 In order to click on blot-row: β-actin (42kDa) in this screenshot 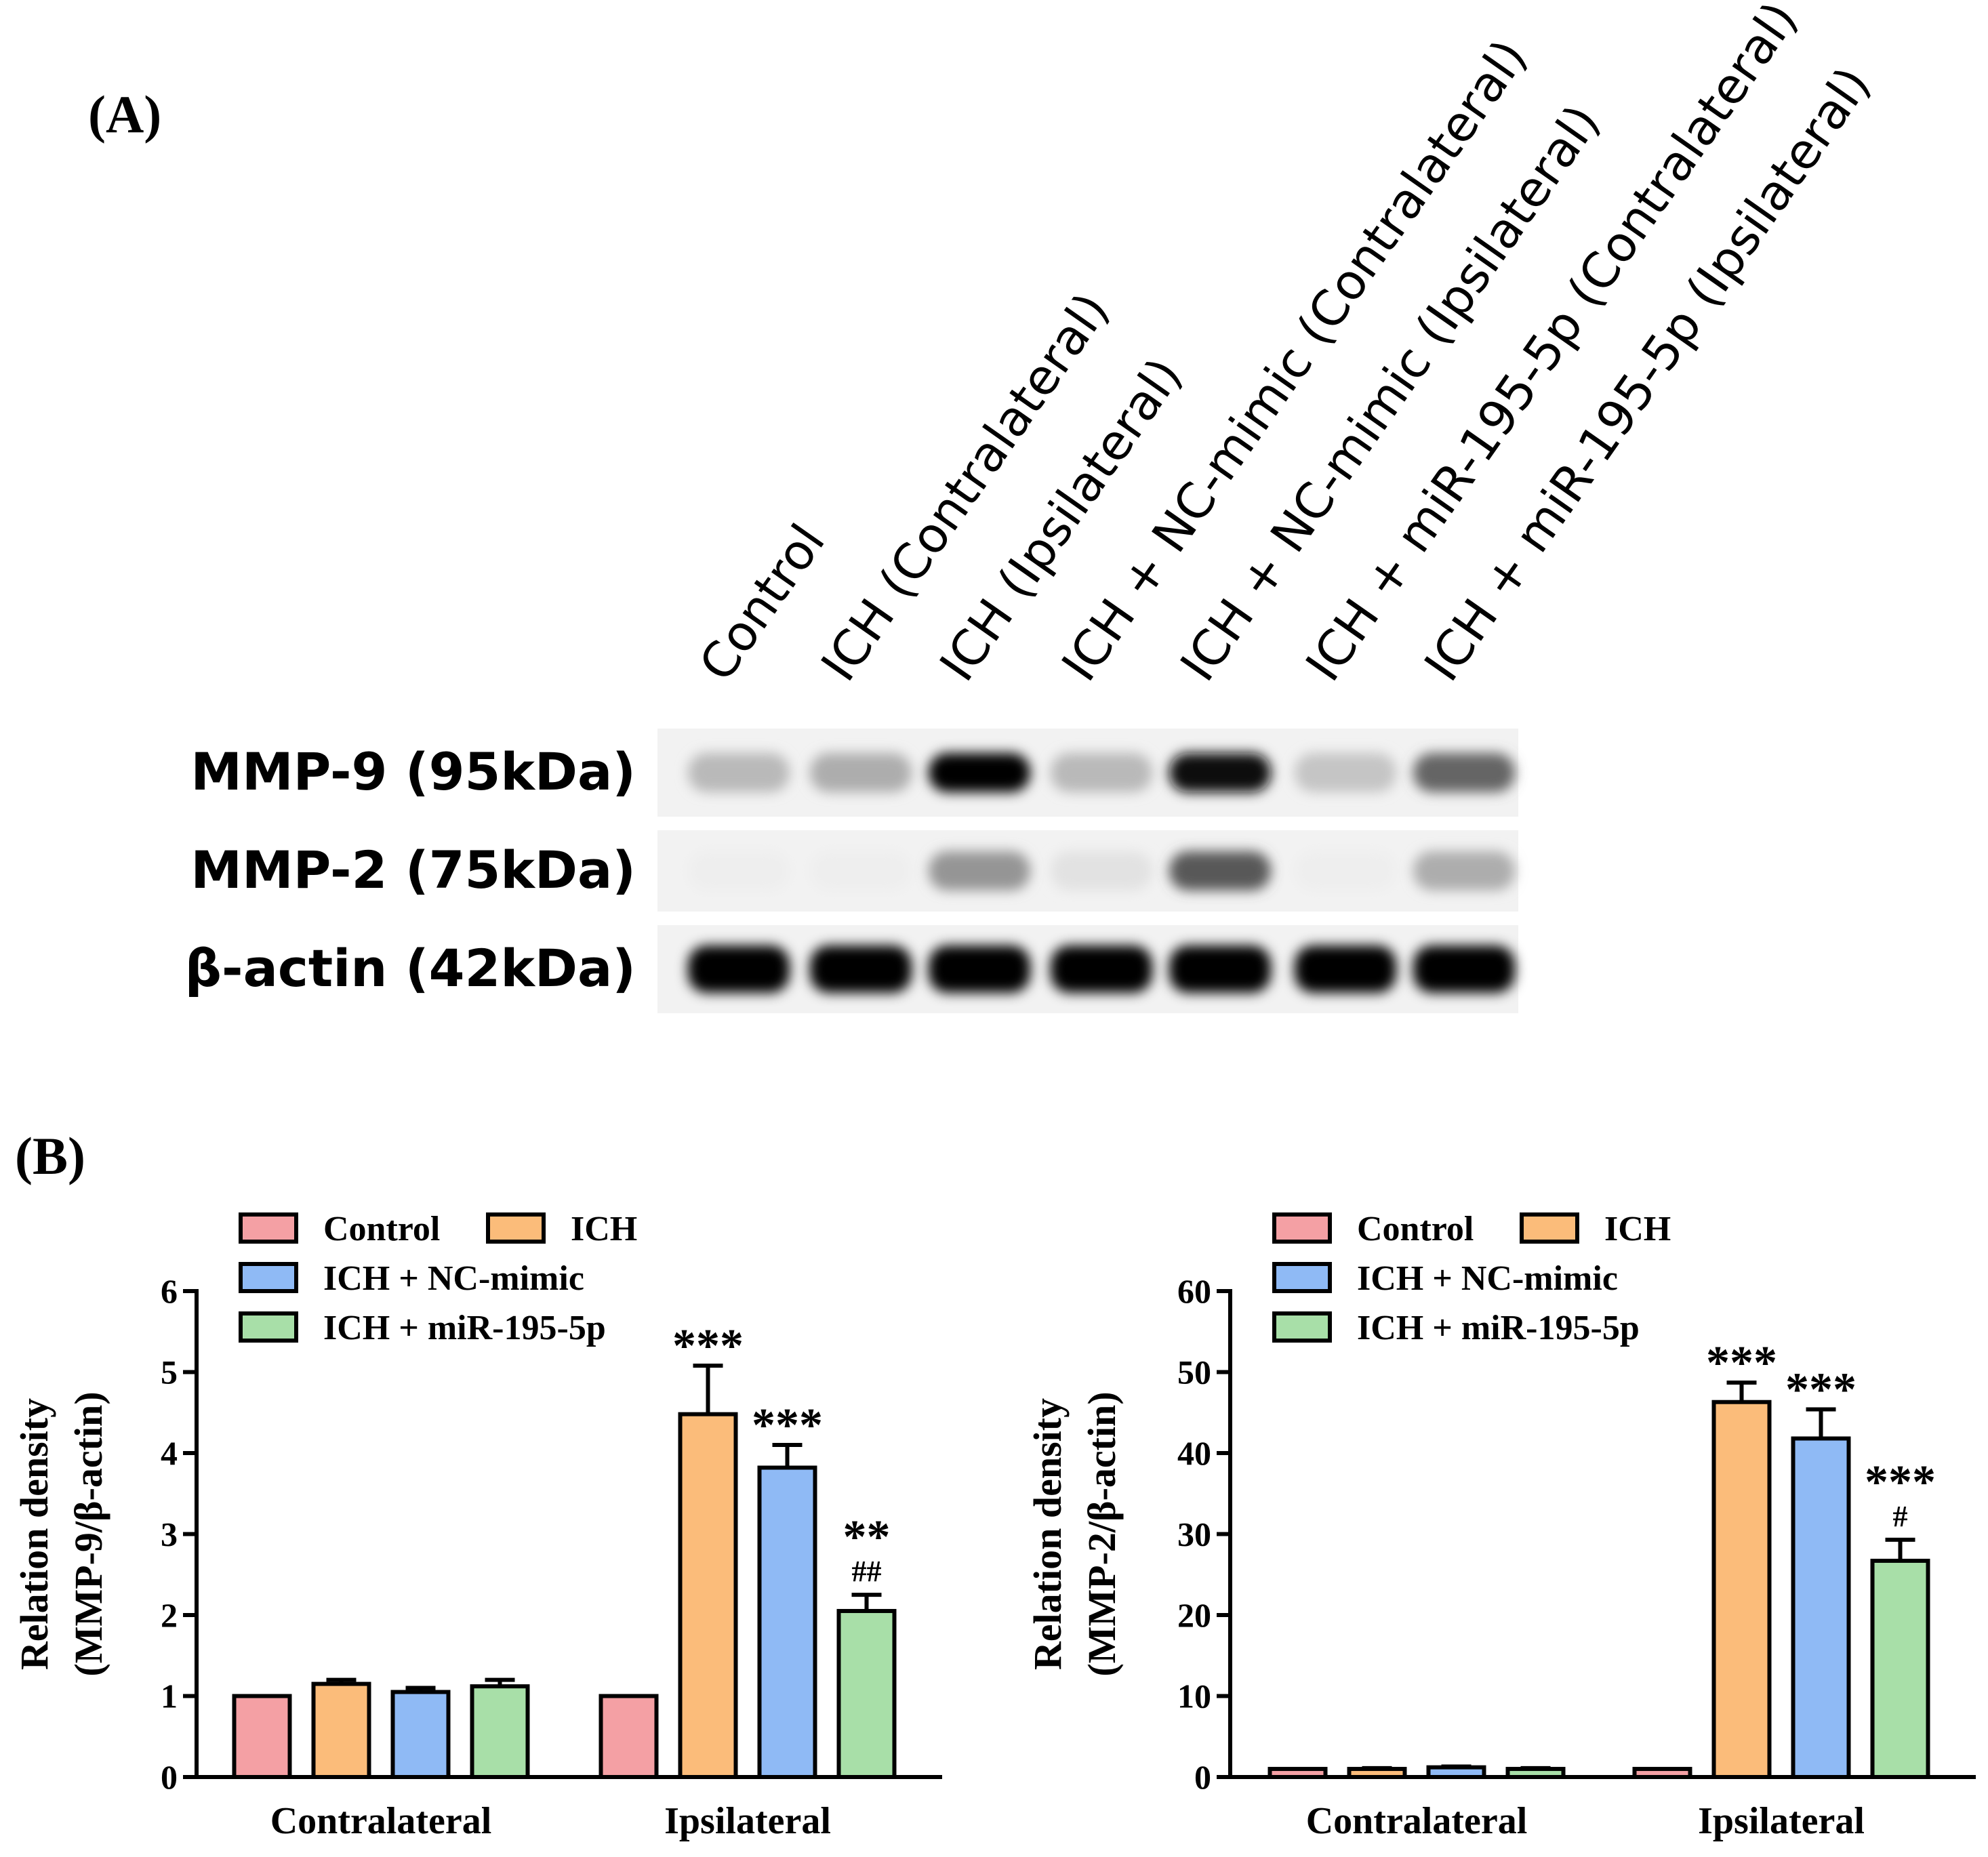, I will do `click(851, 969)`.